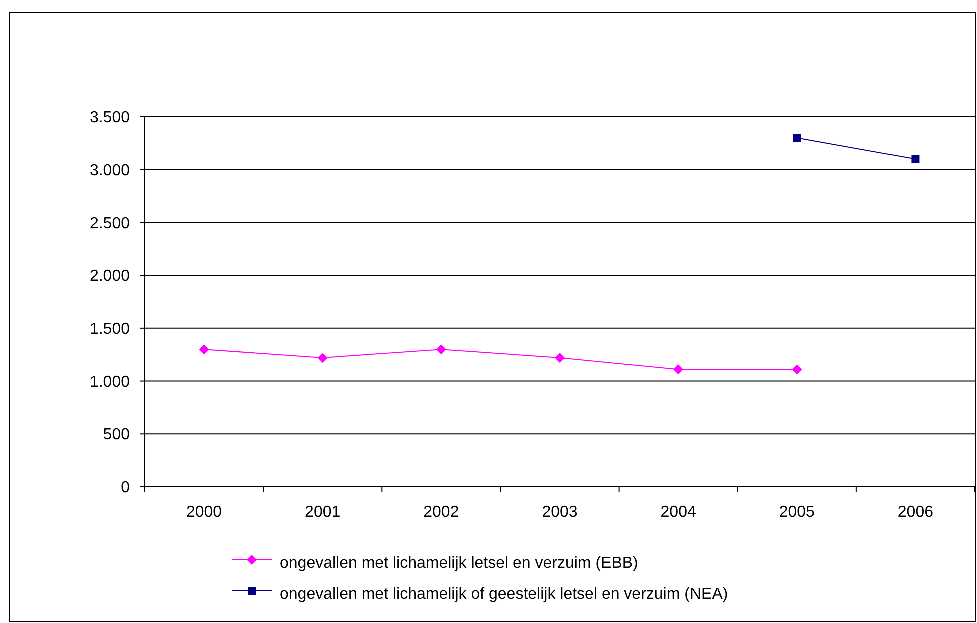  I want to click on y-tick-label: 2.500, so click(110, 223).